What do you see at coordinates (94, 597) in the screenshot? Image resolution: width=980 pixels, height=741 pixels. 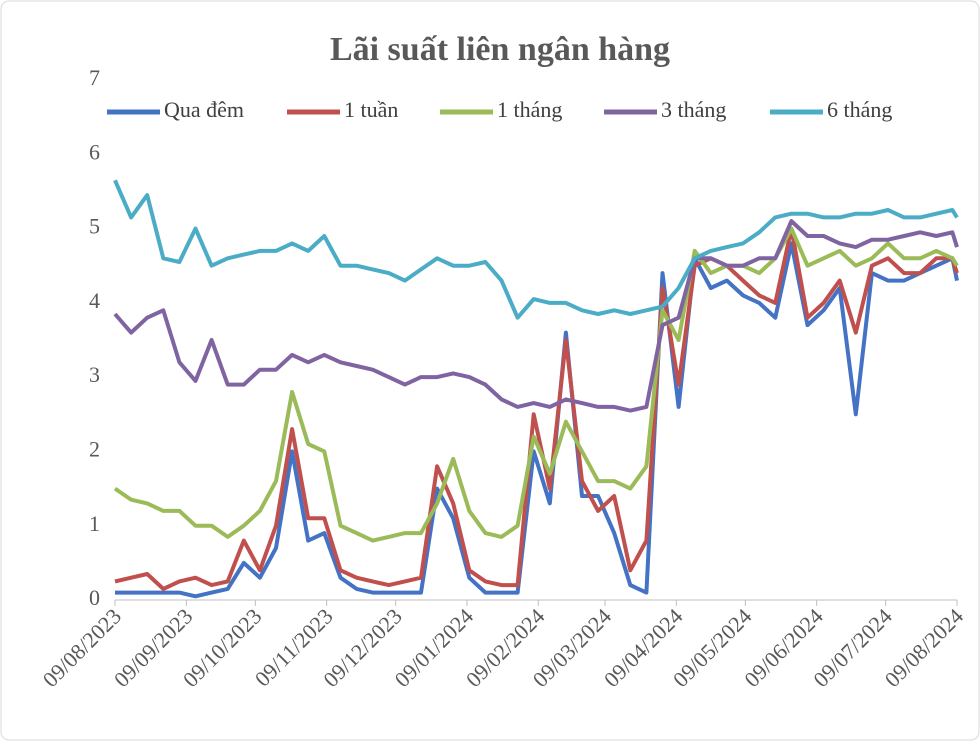 I see `y-tick-label: 0` at bounding box center [94, 597].